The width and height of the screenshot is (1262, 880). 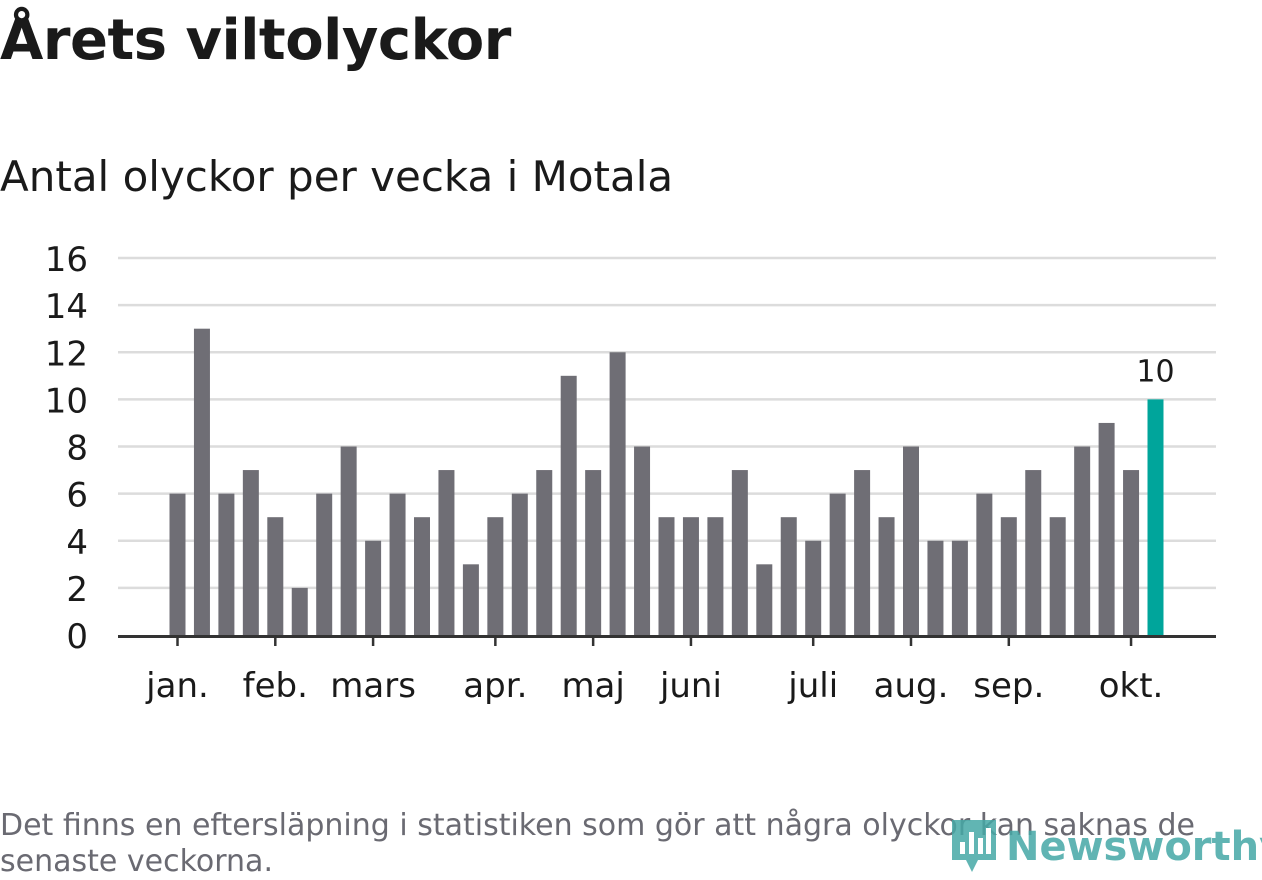 I want to click on x-tick-label: juli, so click(x=812, y=686).